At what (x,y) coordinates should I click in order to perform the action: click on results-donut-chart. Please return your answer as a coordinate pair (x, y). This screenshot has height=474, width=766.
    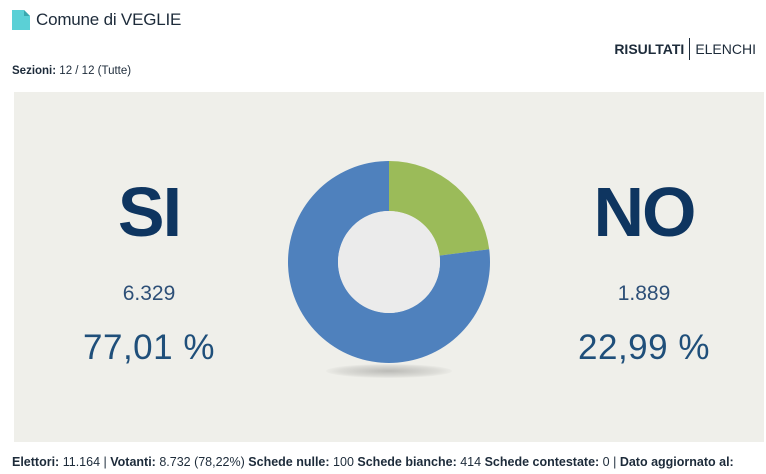
    Looking at the image, I should click on (389, 262).